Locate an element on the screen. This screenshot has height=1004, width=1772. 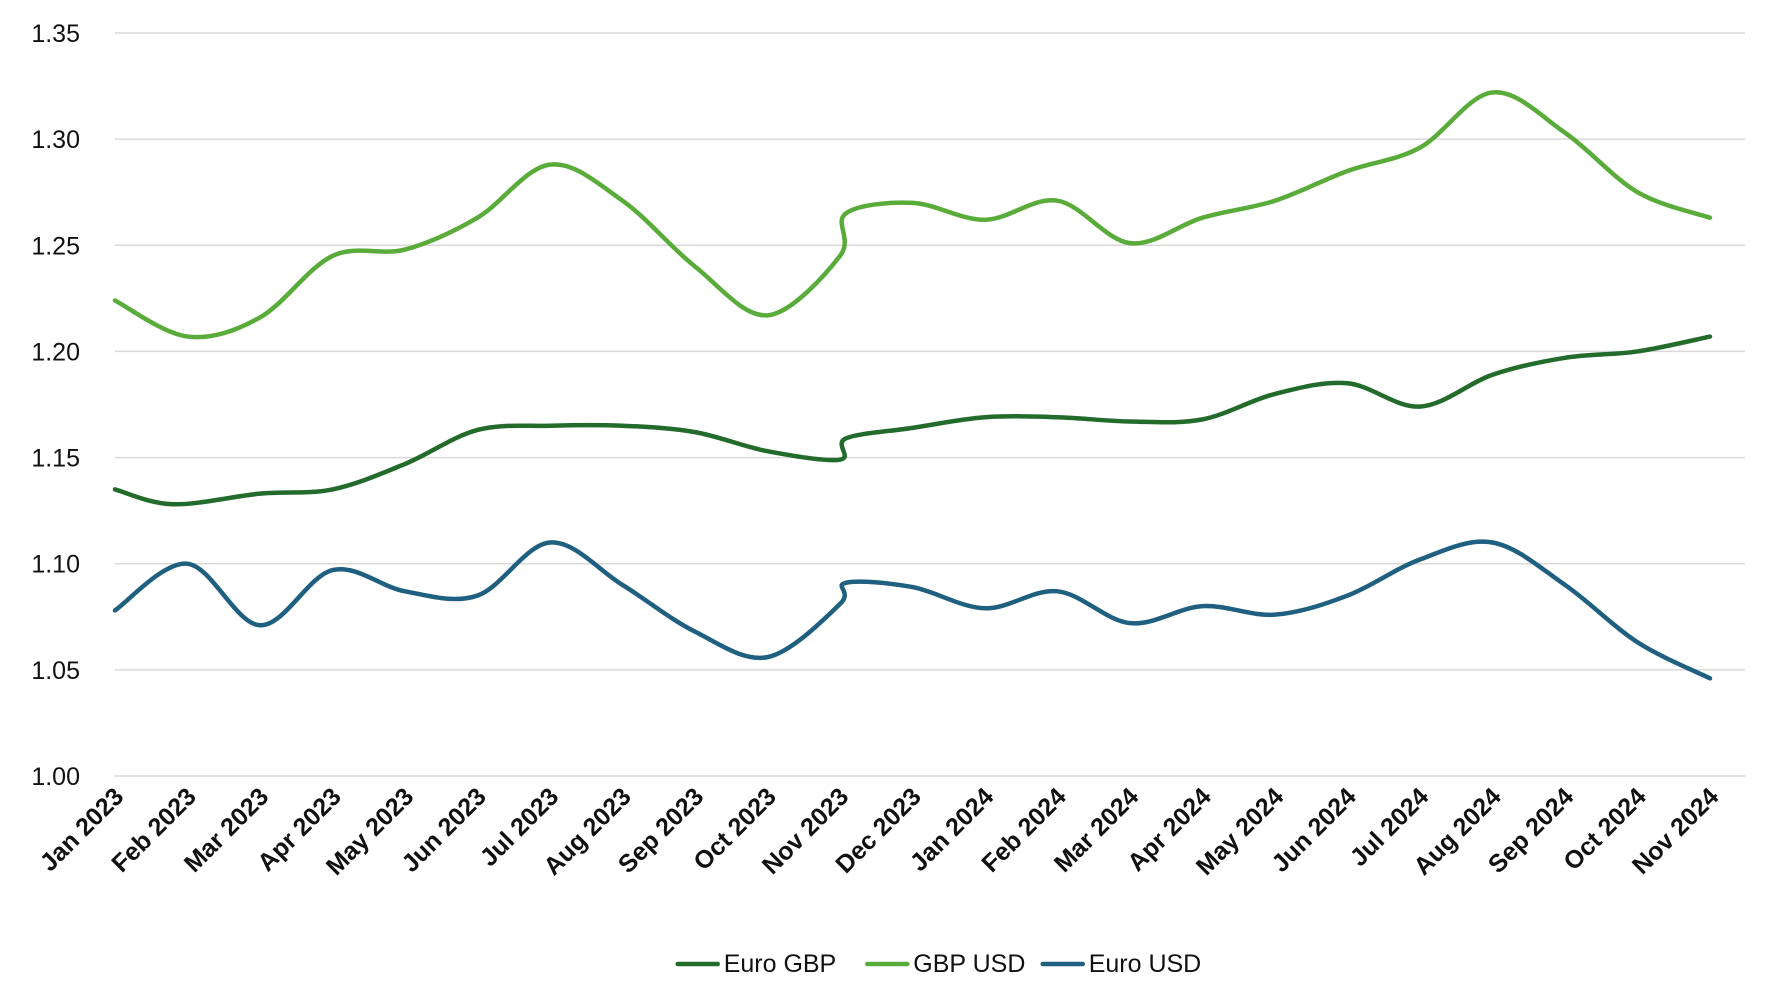
y-tick-label: 1.30 is located at coordinates (55, 140).